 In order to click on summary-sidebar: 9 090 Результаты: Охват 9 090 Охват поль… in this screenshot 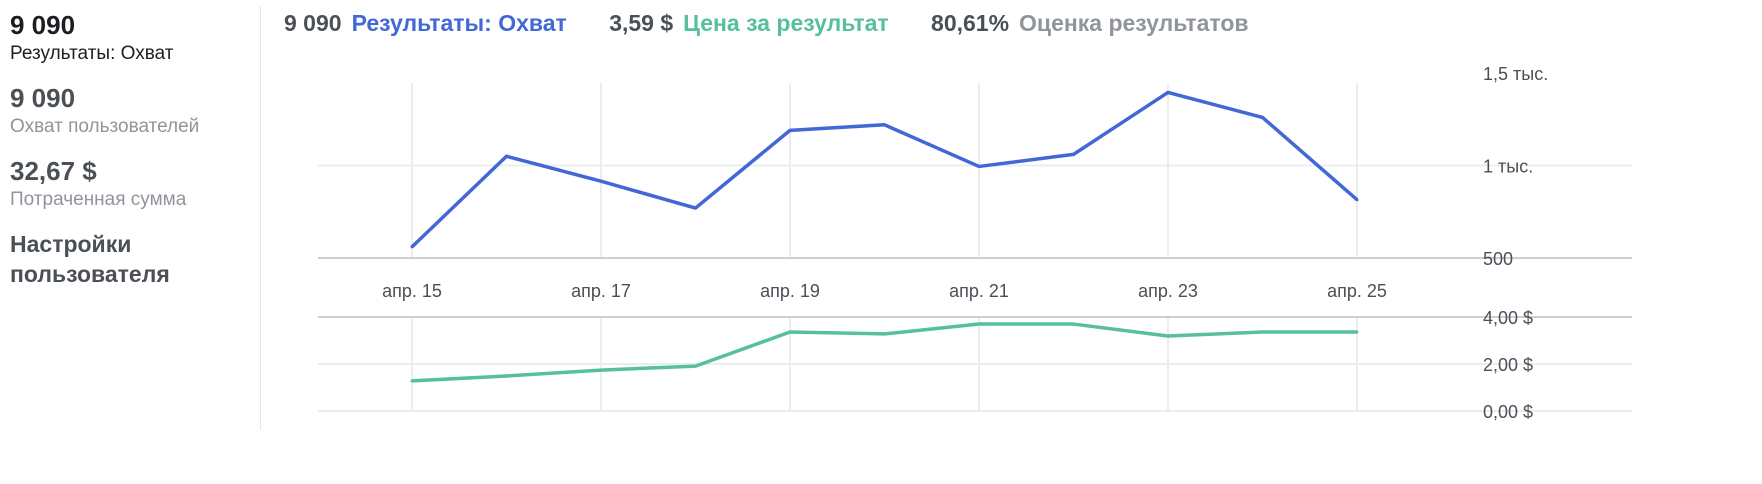, I will do `click(135, 144)`.